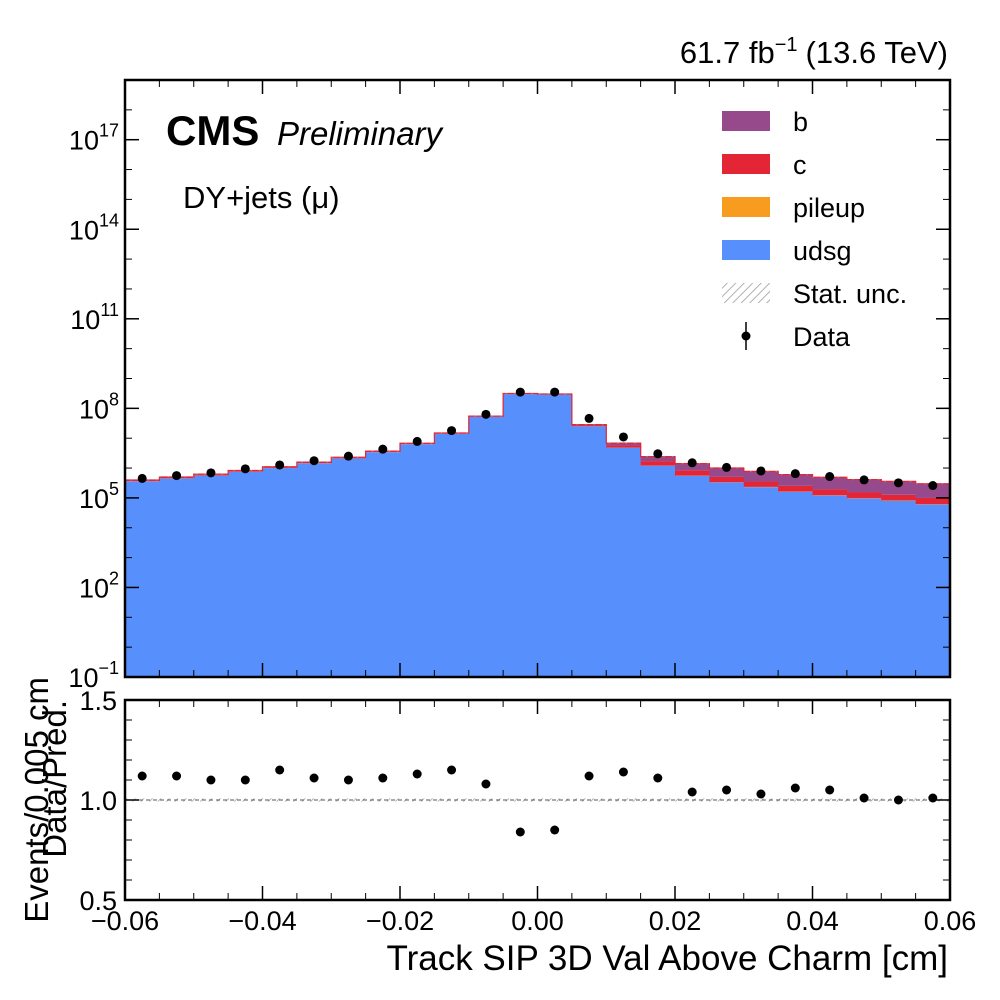 This screenshot has width=1000, height=1000. Describe the element at coordinates (54, 779) in the screenshot. I see `ratio-y-axis-label: Data/Pred.` at that location.